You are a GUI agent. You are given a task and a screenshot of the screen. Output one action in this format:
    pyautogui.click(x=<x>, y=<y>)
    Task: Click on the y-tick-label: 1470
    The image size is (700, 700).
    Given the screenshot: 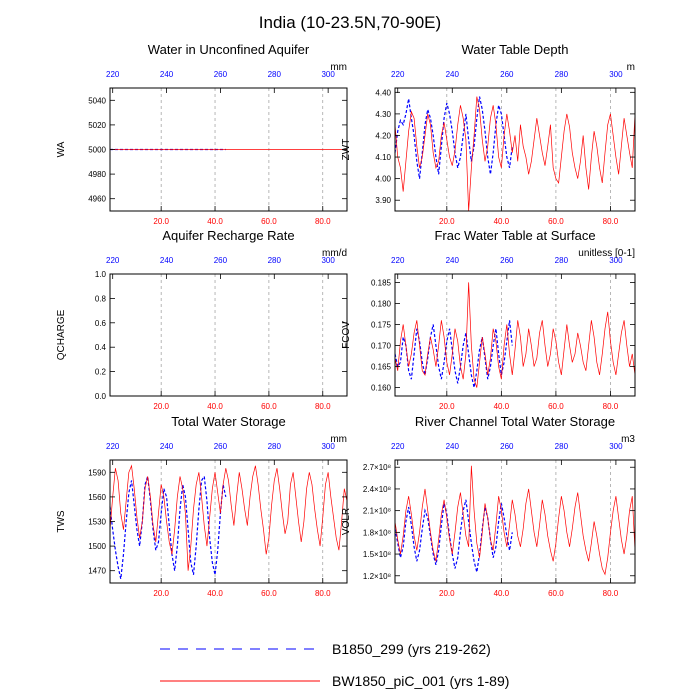 What is the action you would take?
    pyautogui.click(x=97, y=571)
    